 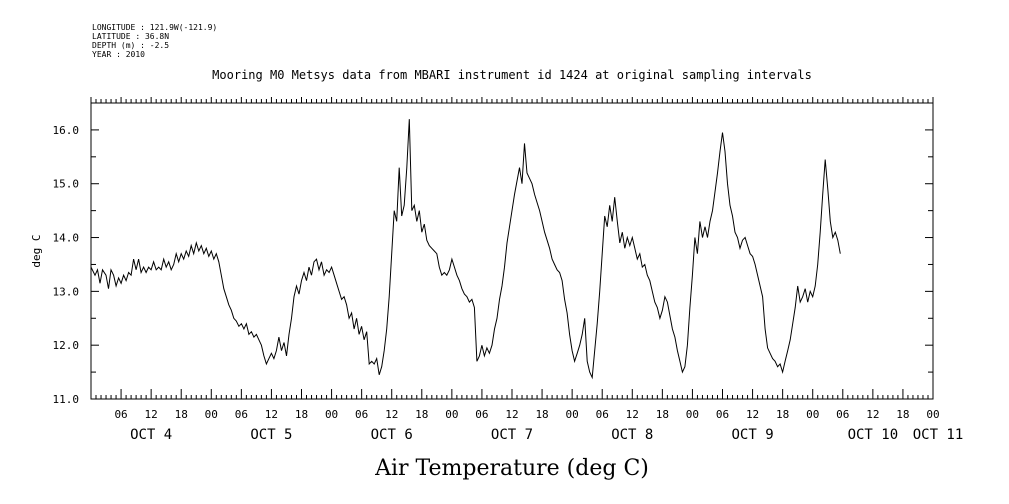 I want to click on y-tick-label: 16.0, so click(x=66, y=130).